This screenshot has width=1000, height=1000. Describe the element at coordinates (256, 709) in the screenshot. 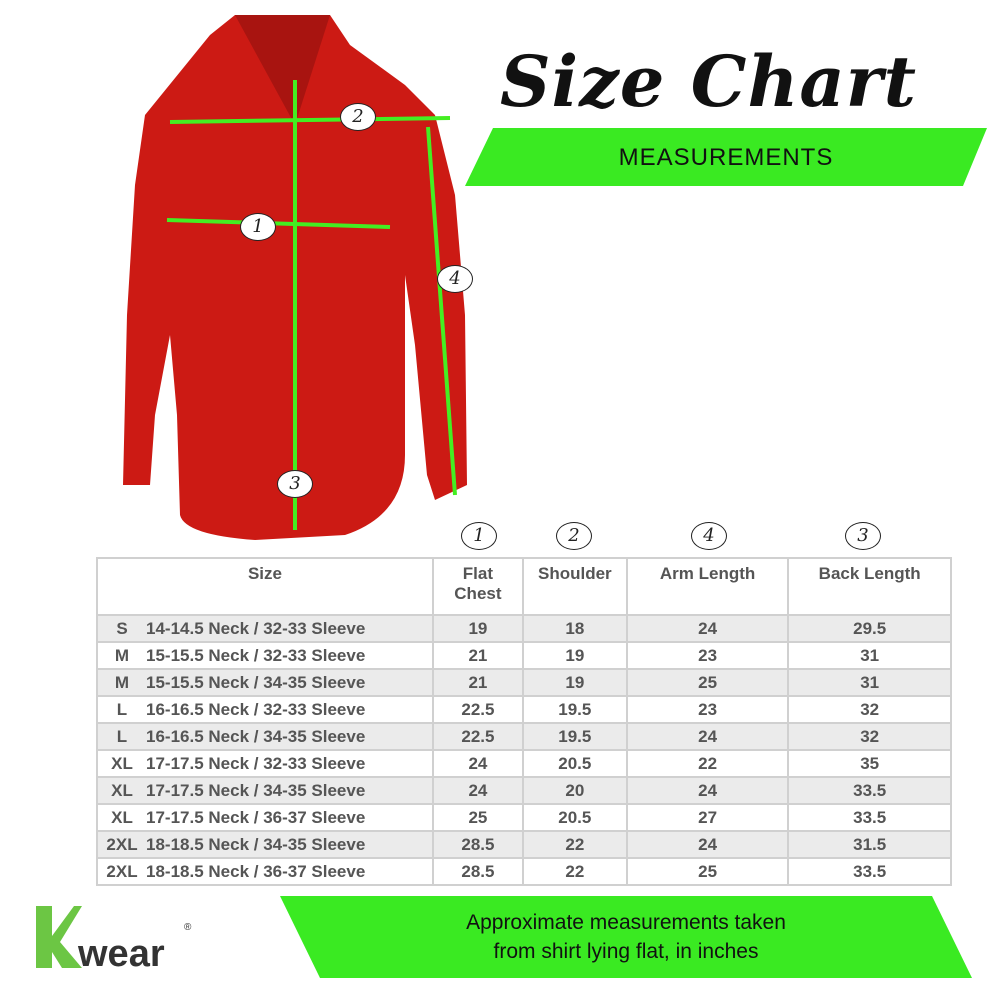

I see `size-description: 16-16.5 Neck / 32-33 Sleeve` at that location.